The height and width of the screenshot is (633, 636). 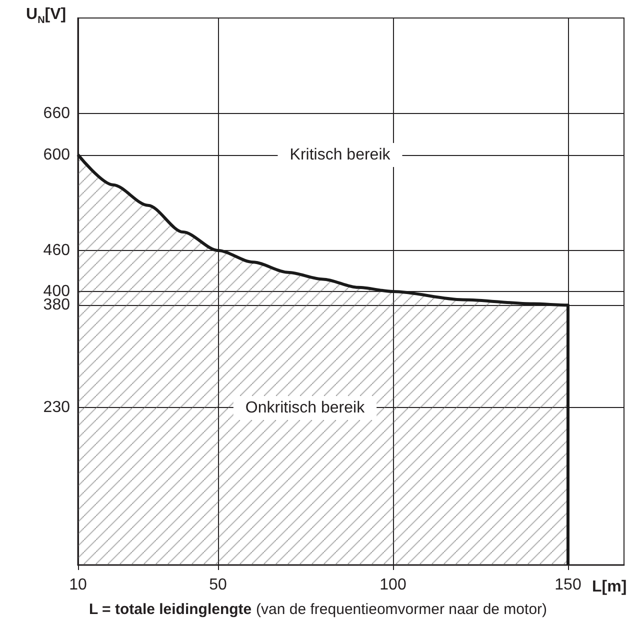 What do you see at coordinates (318, 609) in the screenshot?
I see `text: L = totale leidinglengte (van de frequentieomvormer naar de motor)` at bounding box center [318, 609].